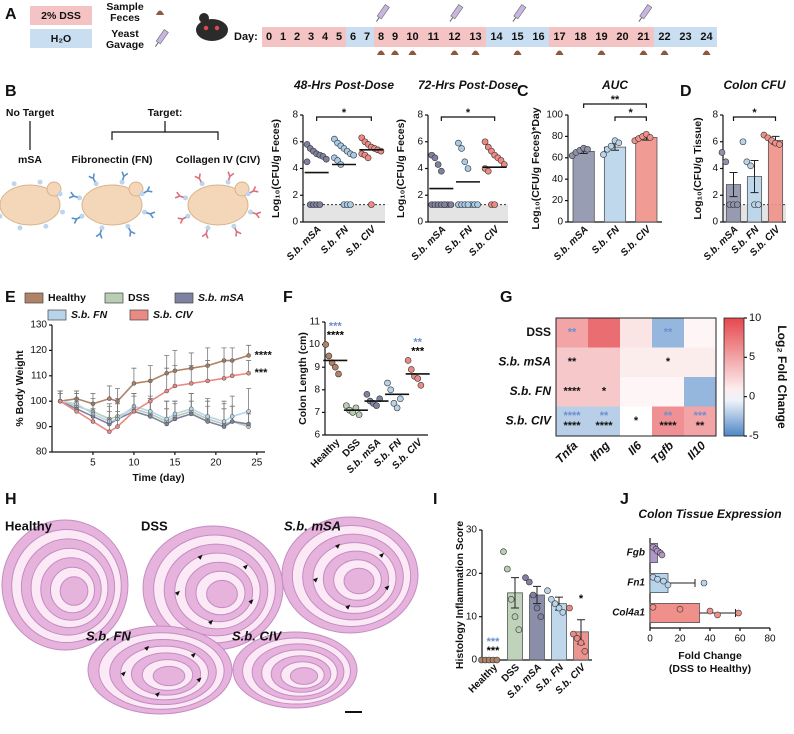 This screenshot has height=734, width=794. What do you see at coordinates (472, 616) in the screenshot?
I see `y-tick-label: 10` at bounding box center [472, 616].